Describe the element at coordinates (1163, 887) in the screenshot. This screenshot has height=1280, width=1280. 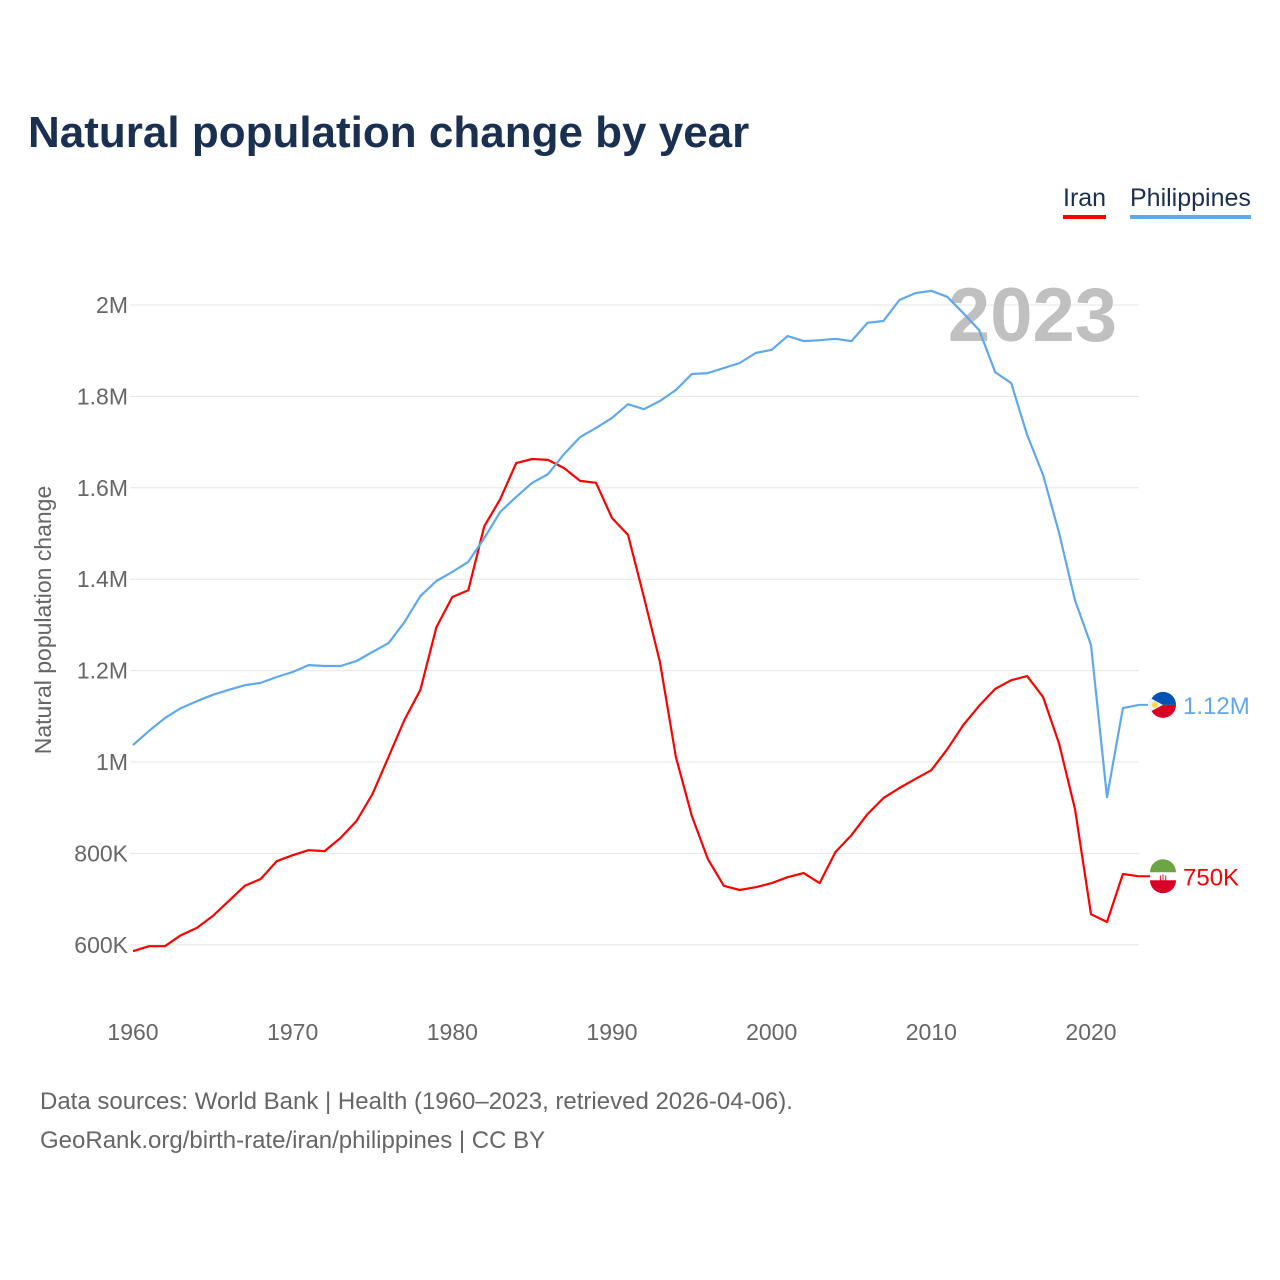
I see `flag-red` at that location.